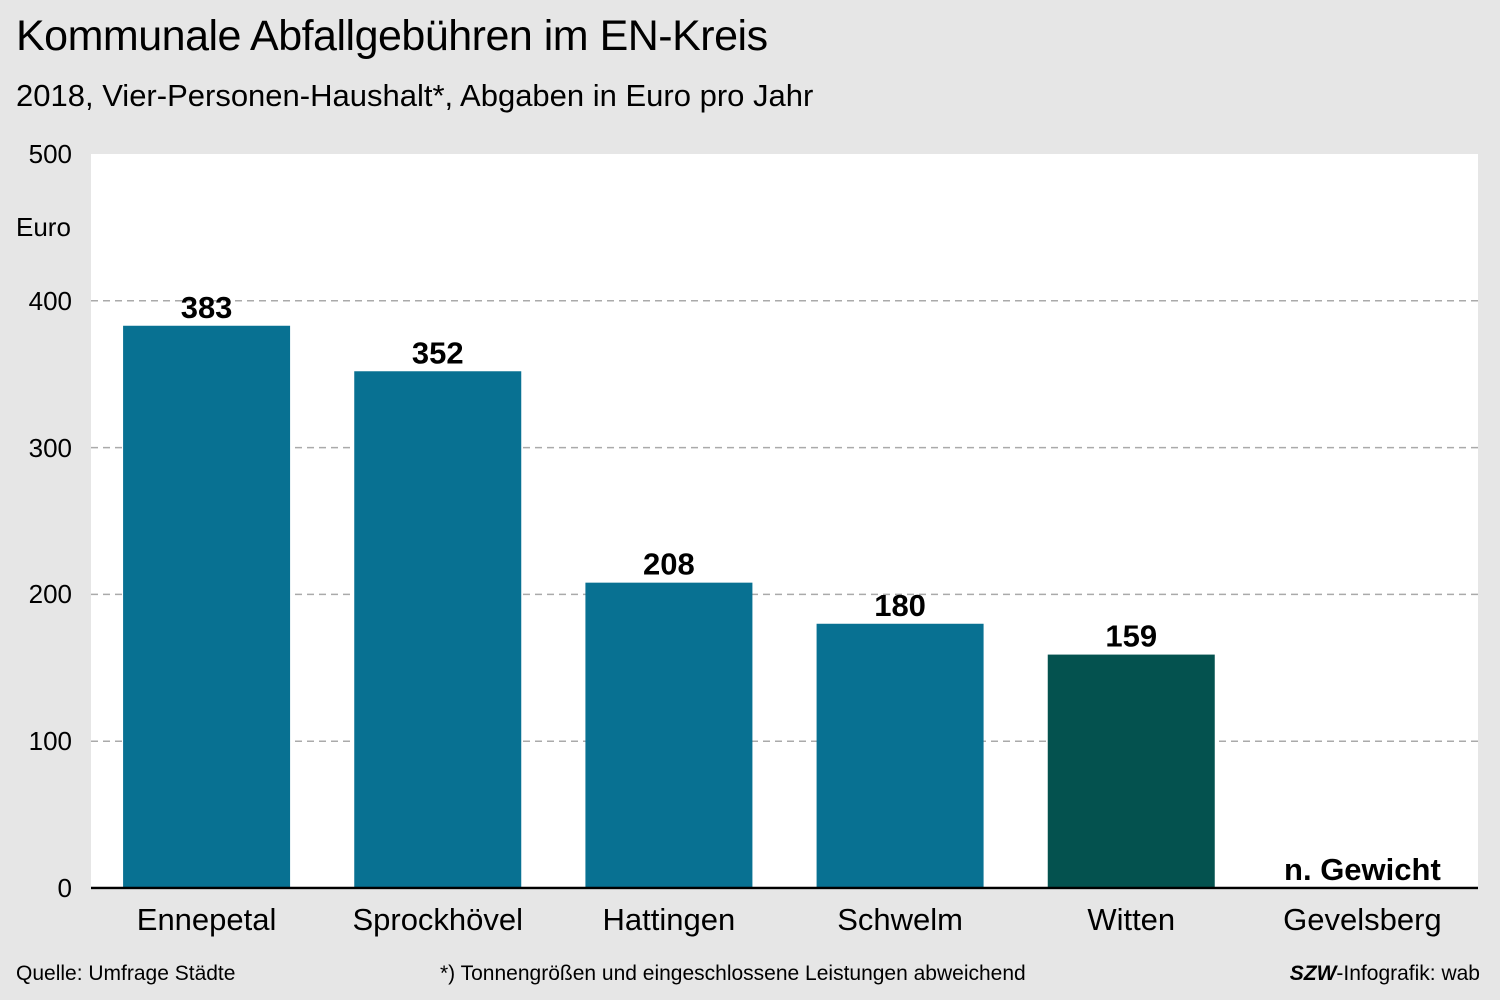  I want to click on data-label: 383, so click(207, 307).